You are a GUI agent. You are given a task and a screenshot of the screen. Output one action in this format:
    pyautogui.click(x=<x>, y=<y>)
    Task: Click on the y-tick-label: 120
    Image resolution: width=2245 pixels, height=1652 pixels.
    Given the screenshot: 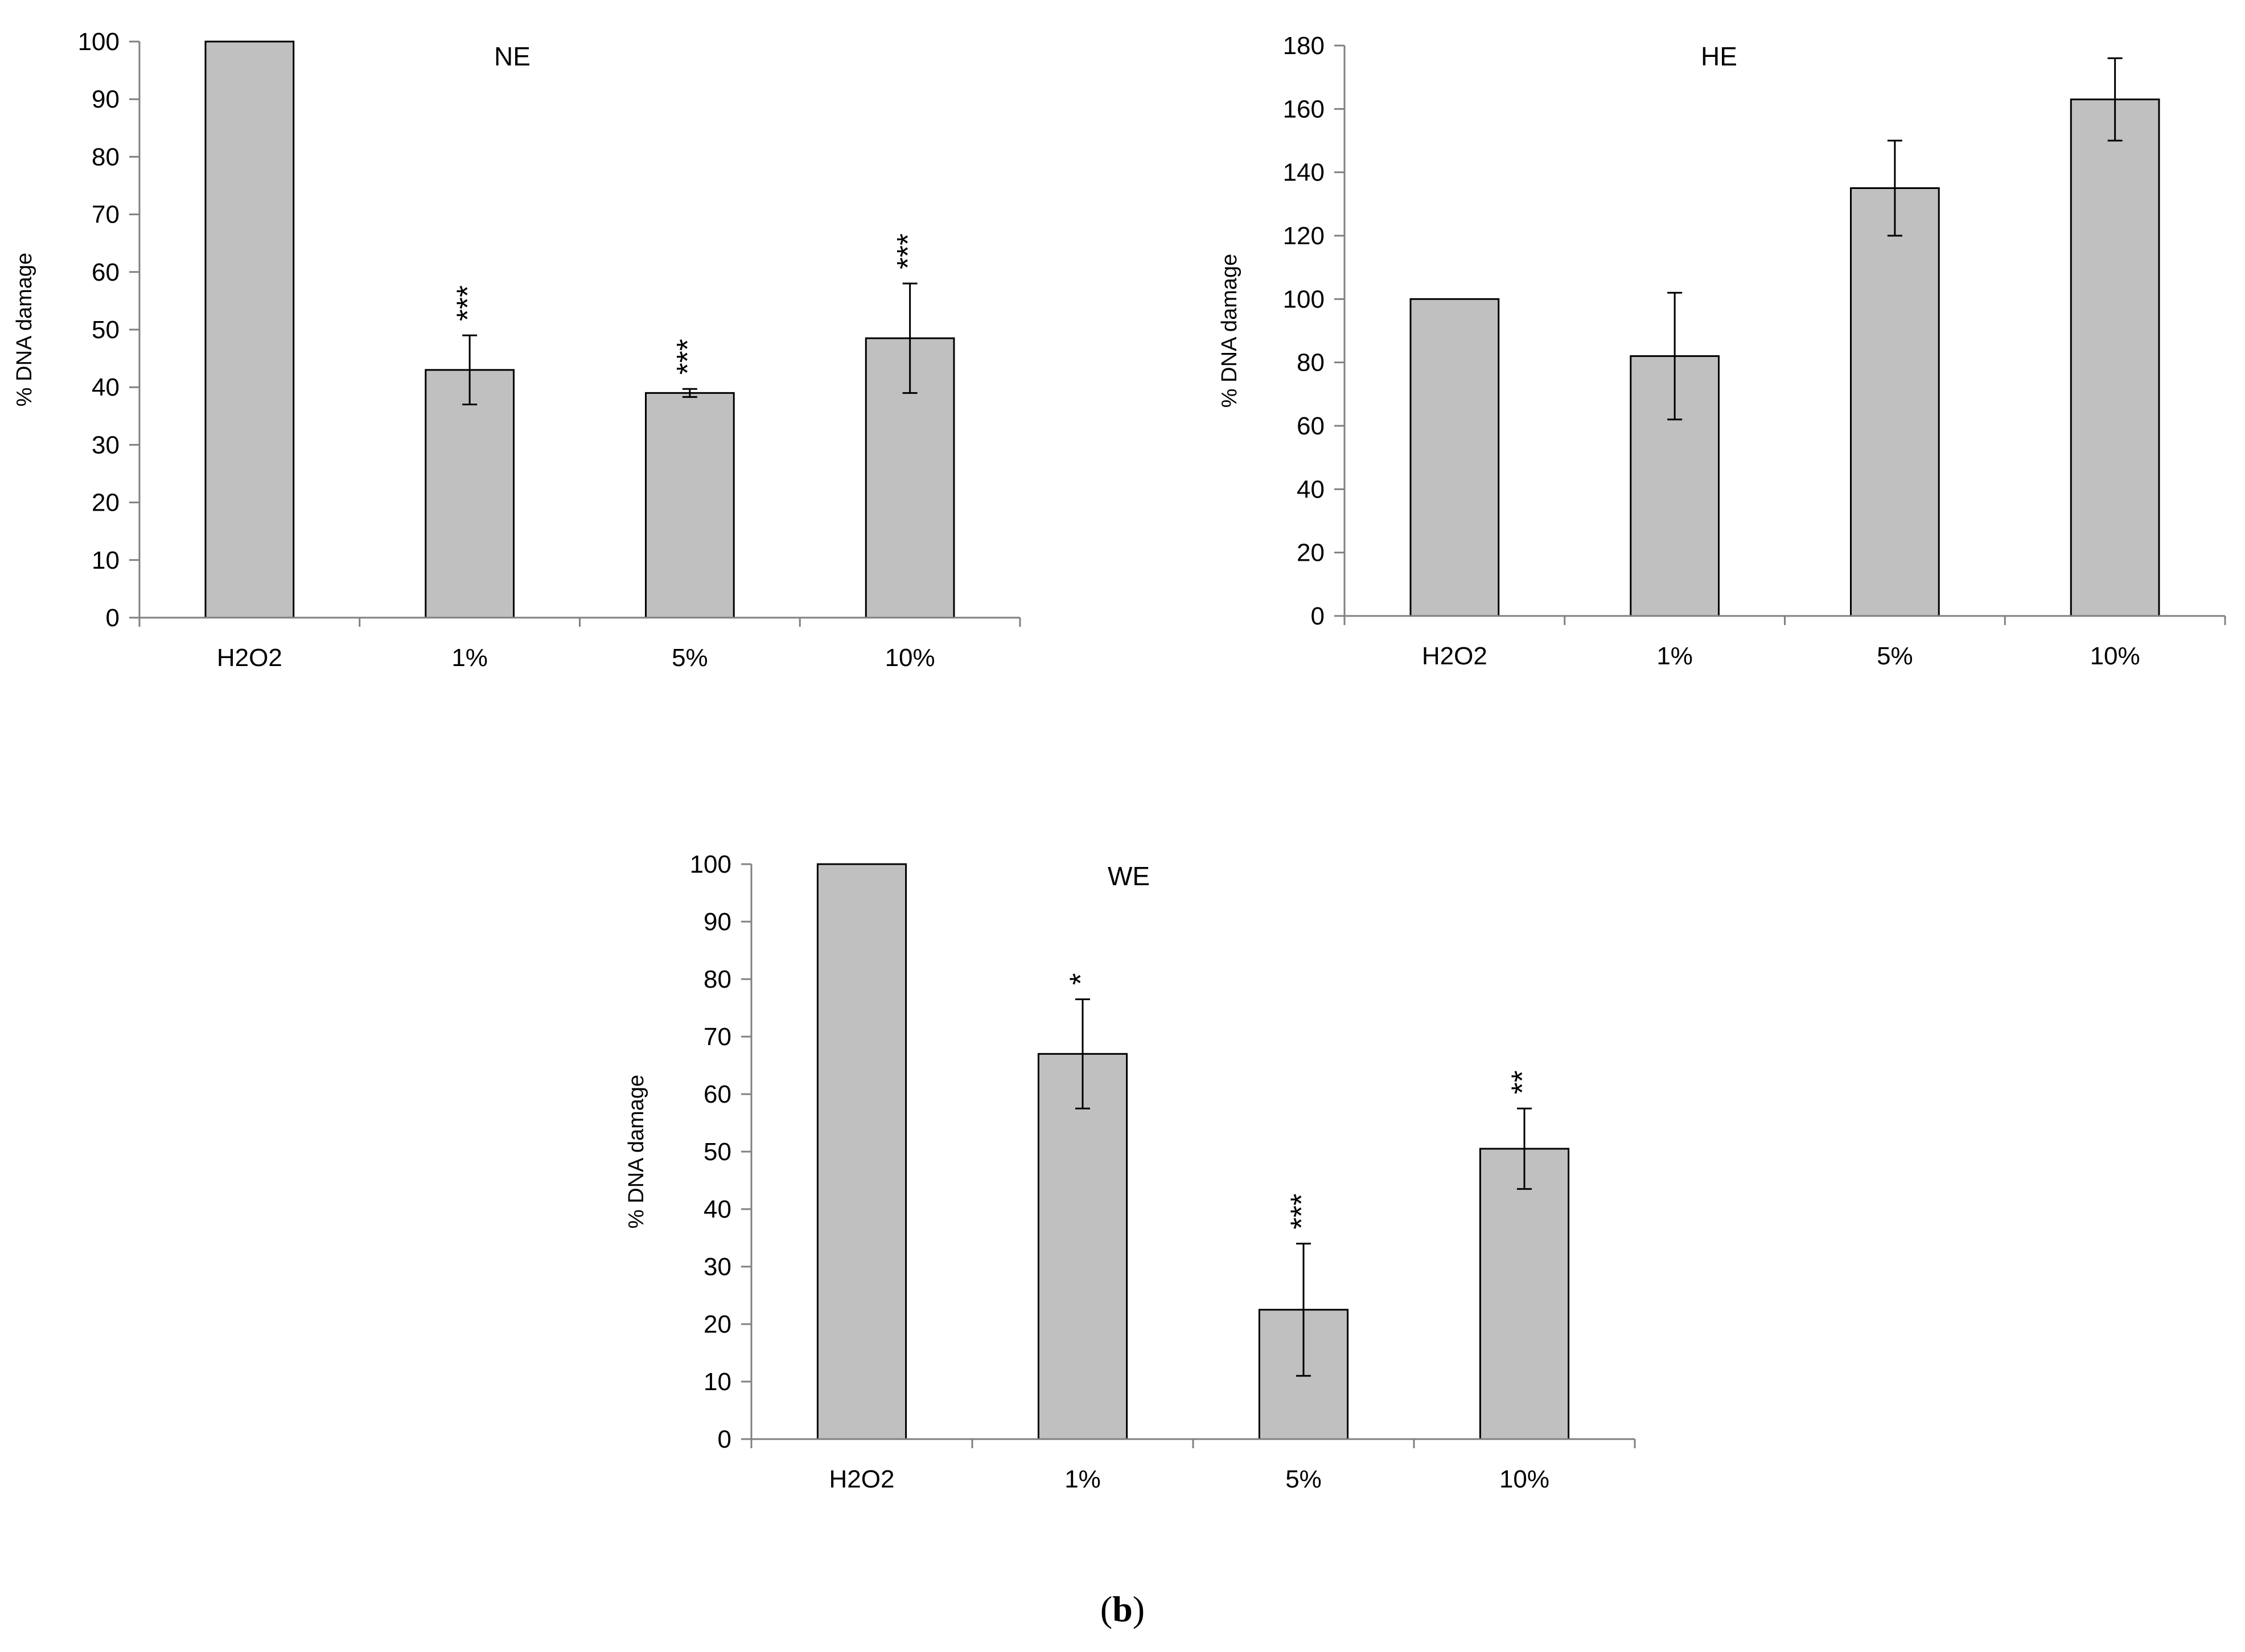 What is the action you would take?
    pyautogui.click(x=1304, y=236)
    